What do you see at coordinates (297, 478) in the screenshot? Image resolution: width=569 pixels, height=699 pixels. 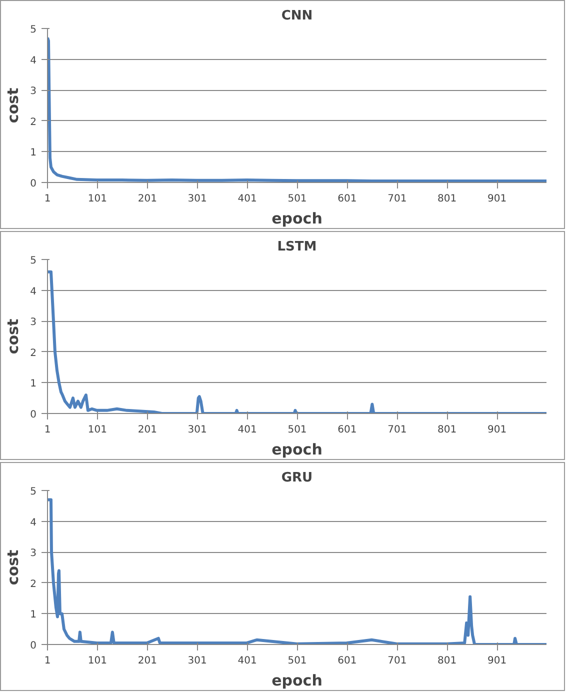 I see `chart-title: GRU` at bounding box center [297, 478].